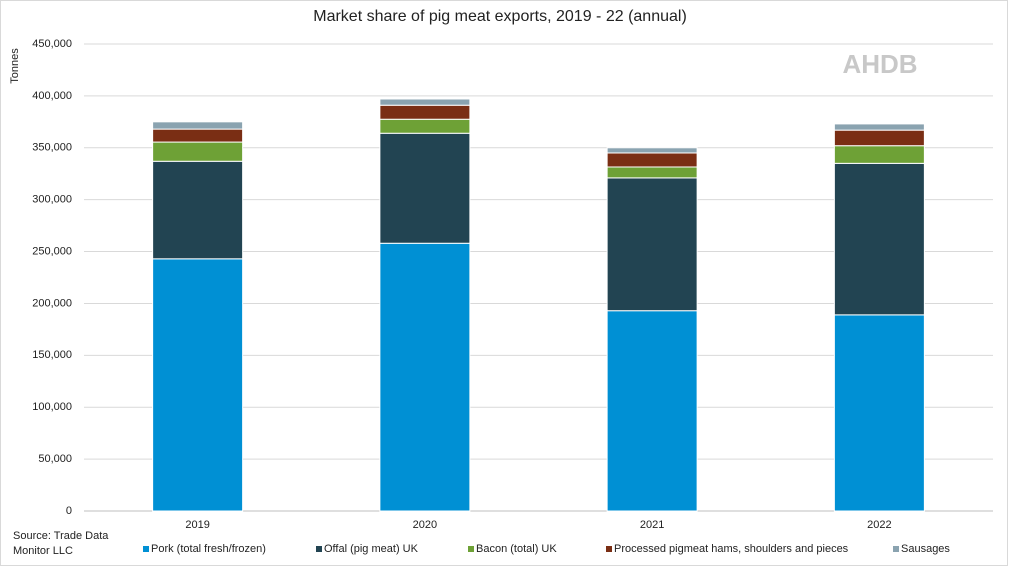  What do you see at coordinates (652, 525) in the screenshot?
I see `x-tick-label: 2021` at bounding box center [652, 525].